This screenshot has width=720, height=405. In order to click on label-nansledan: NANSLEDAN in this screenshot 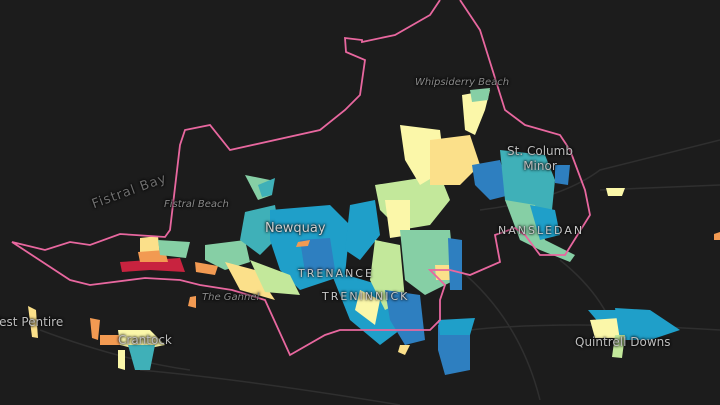, I will do `click(541, 230)`.